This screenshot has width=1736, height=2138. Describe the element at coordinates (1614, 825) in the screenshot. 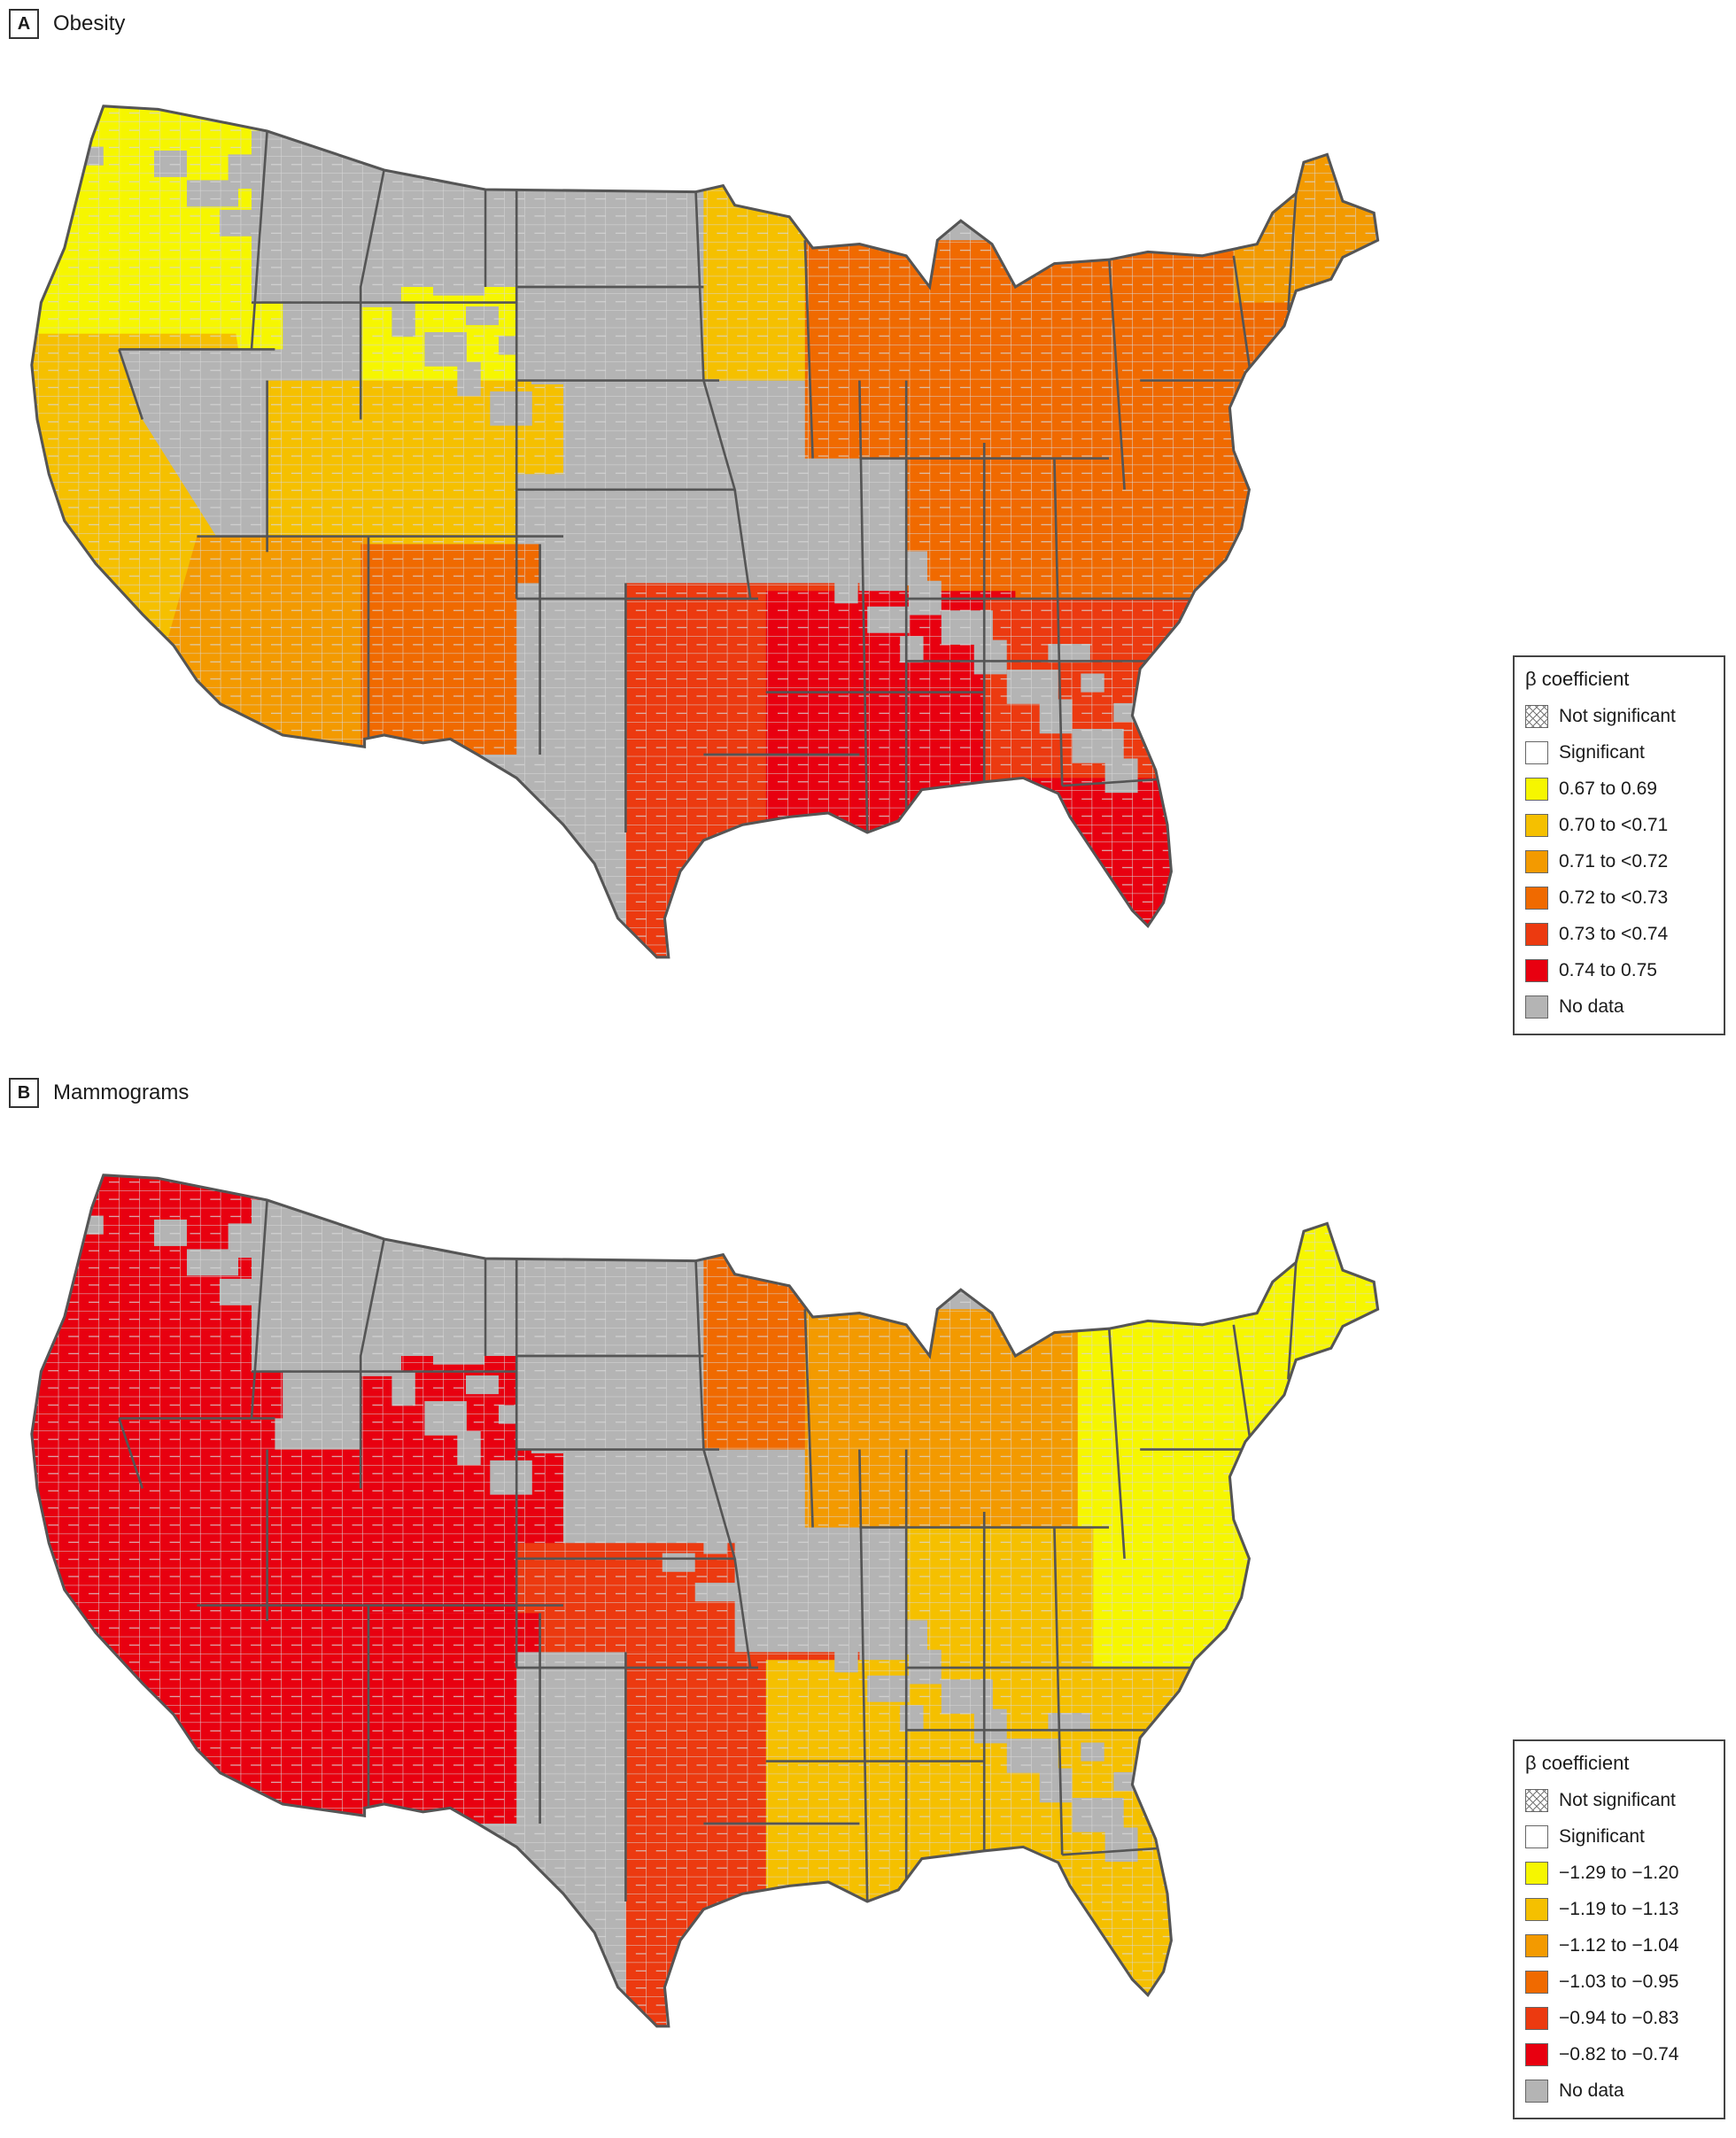

I see `legend-label: 0.70 to <0.71` at that location.